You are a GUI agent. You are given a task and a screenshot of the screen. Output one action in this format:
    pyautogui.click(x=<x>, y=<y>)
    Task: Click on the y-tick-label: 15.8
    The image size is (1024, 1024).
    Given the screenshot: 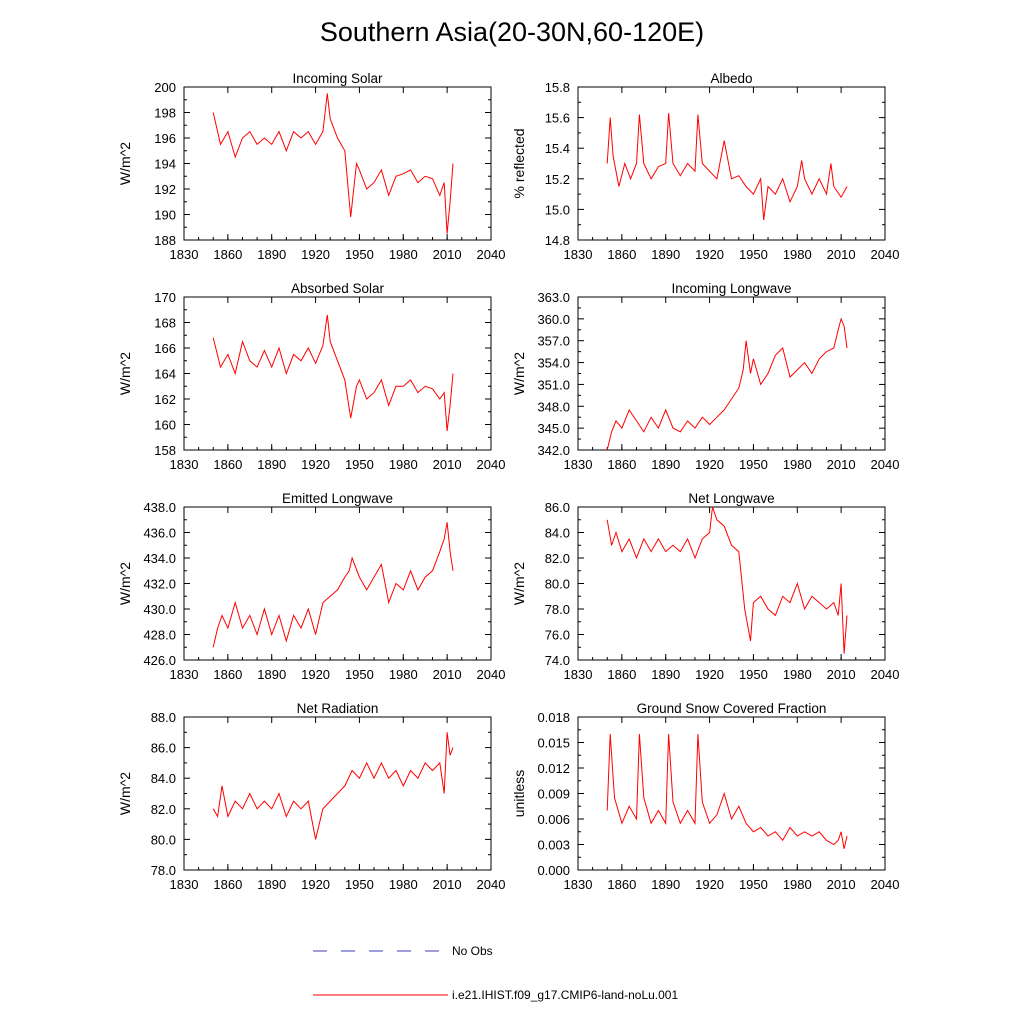 What is the action you would take?
    pyautogui.click(x=557, y=87)
    